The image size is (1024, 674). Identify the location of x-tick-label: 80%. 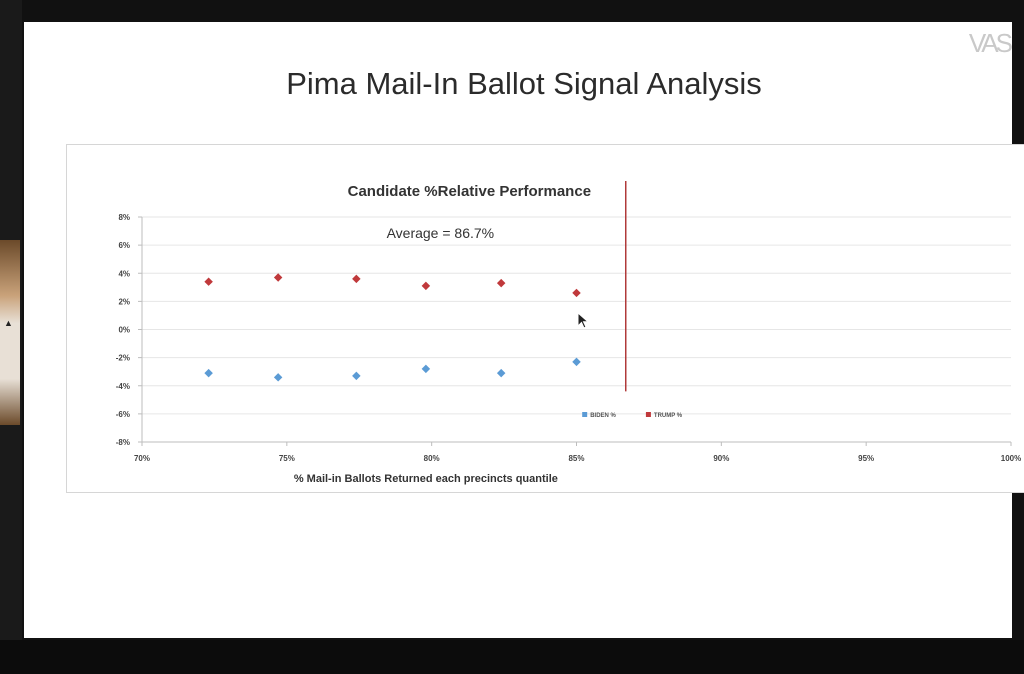
(432, 458).